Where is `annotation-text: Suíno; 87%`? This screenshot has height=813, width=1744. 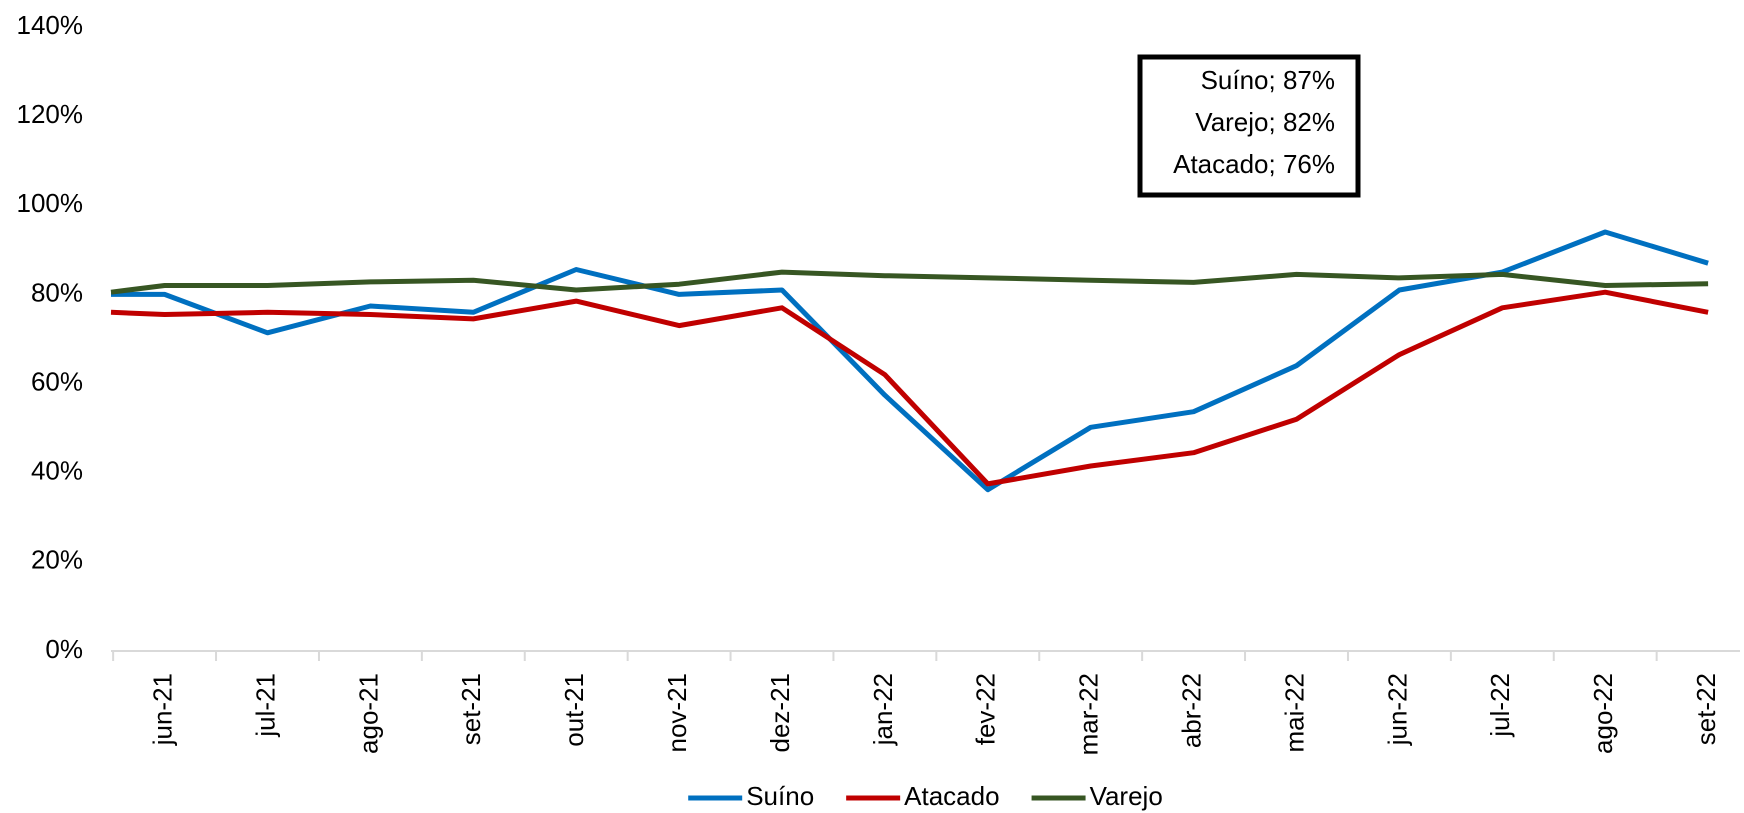 annotation-text: Suíno; 87% is located at coordinates (1268, 80).